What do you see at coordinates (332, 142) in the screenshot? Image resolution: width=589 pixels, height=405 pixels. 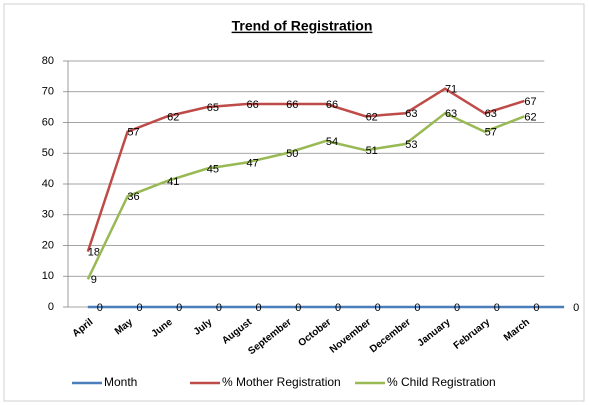 I see `data-label: 54` at bounding box center [332, 142].